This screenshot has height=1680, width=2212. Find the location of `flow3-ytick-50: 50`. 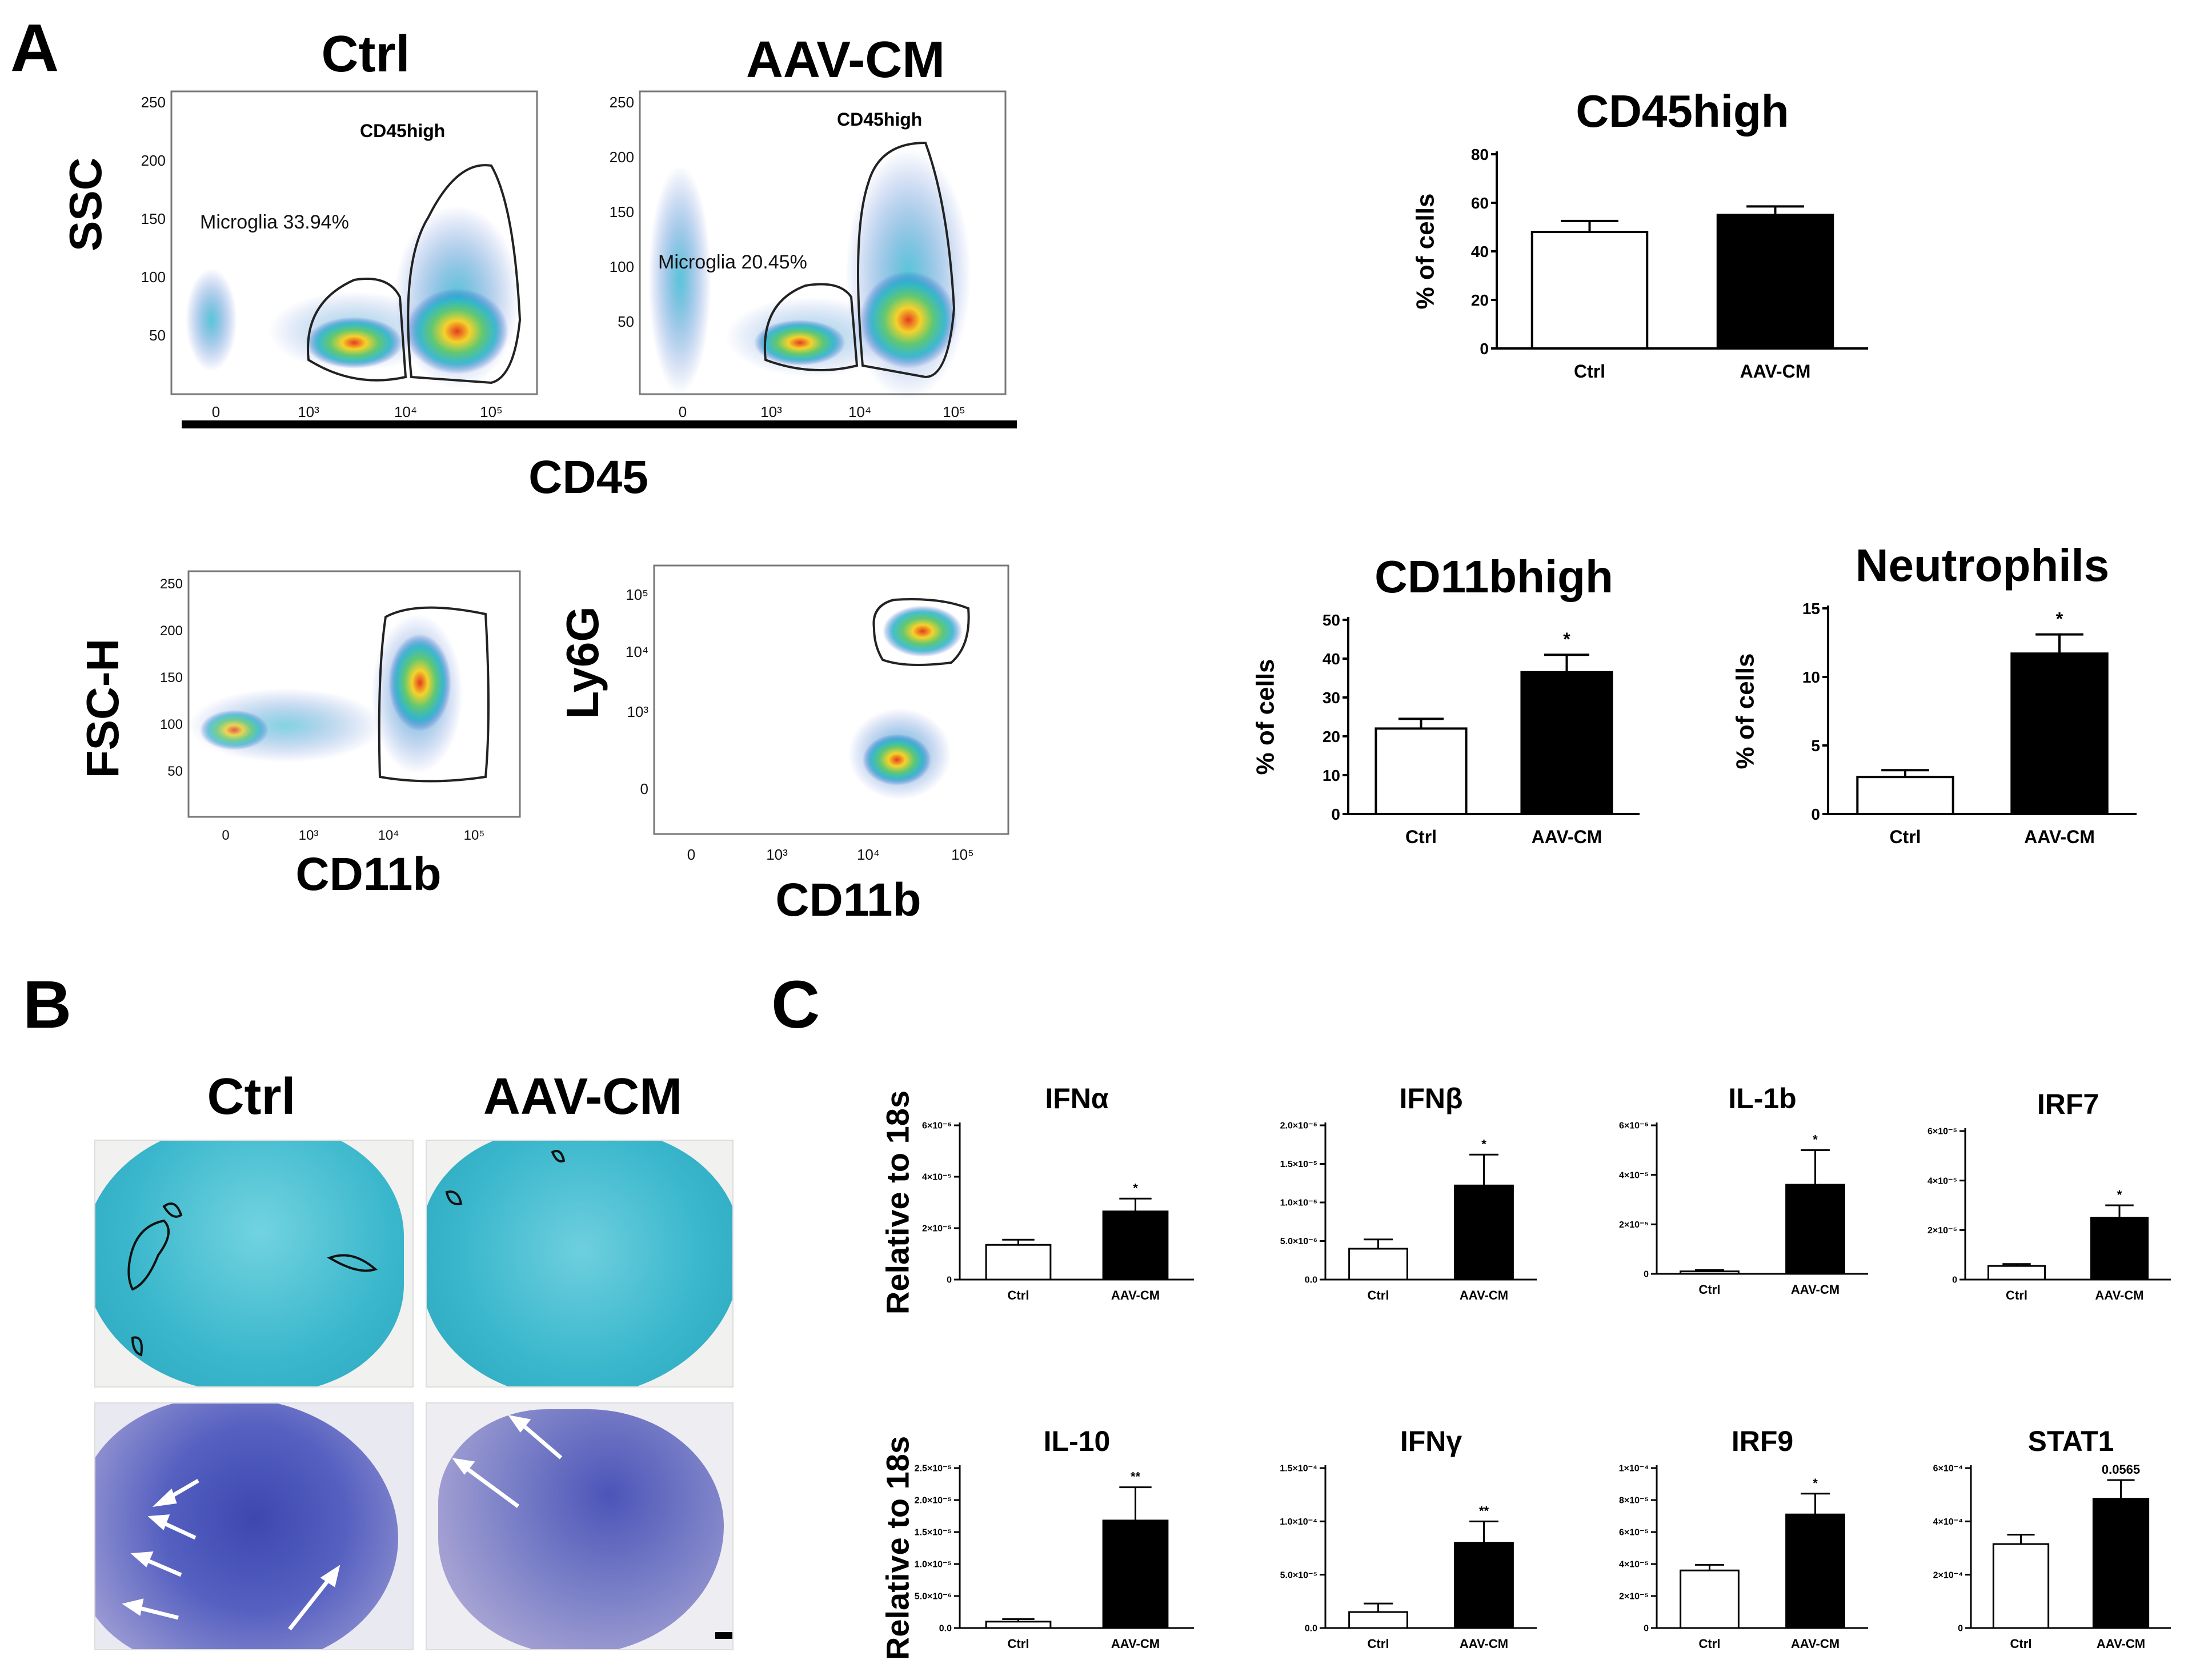

flow3-ytick-50: 50 is located at coordinates (175, 771).